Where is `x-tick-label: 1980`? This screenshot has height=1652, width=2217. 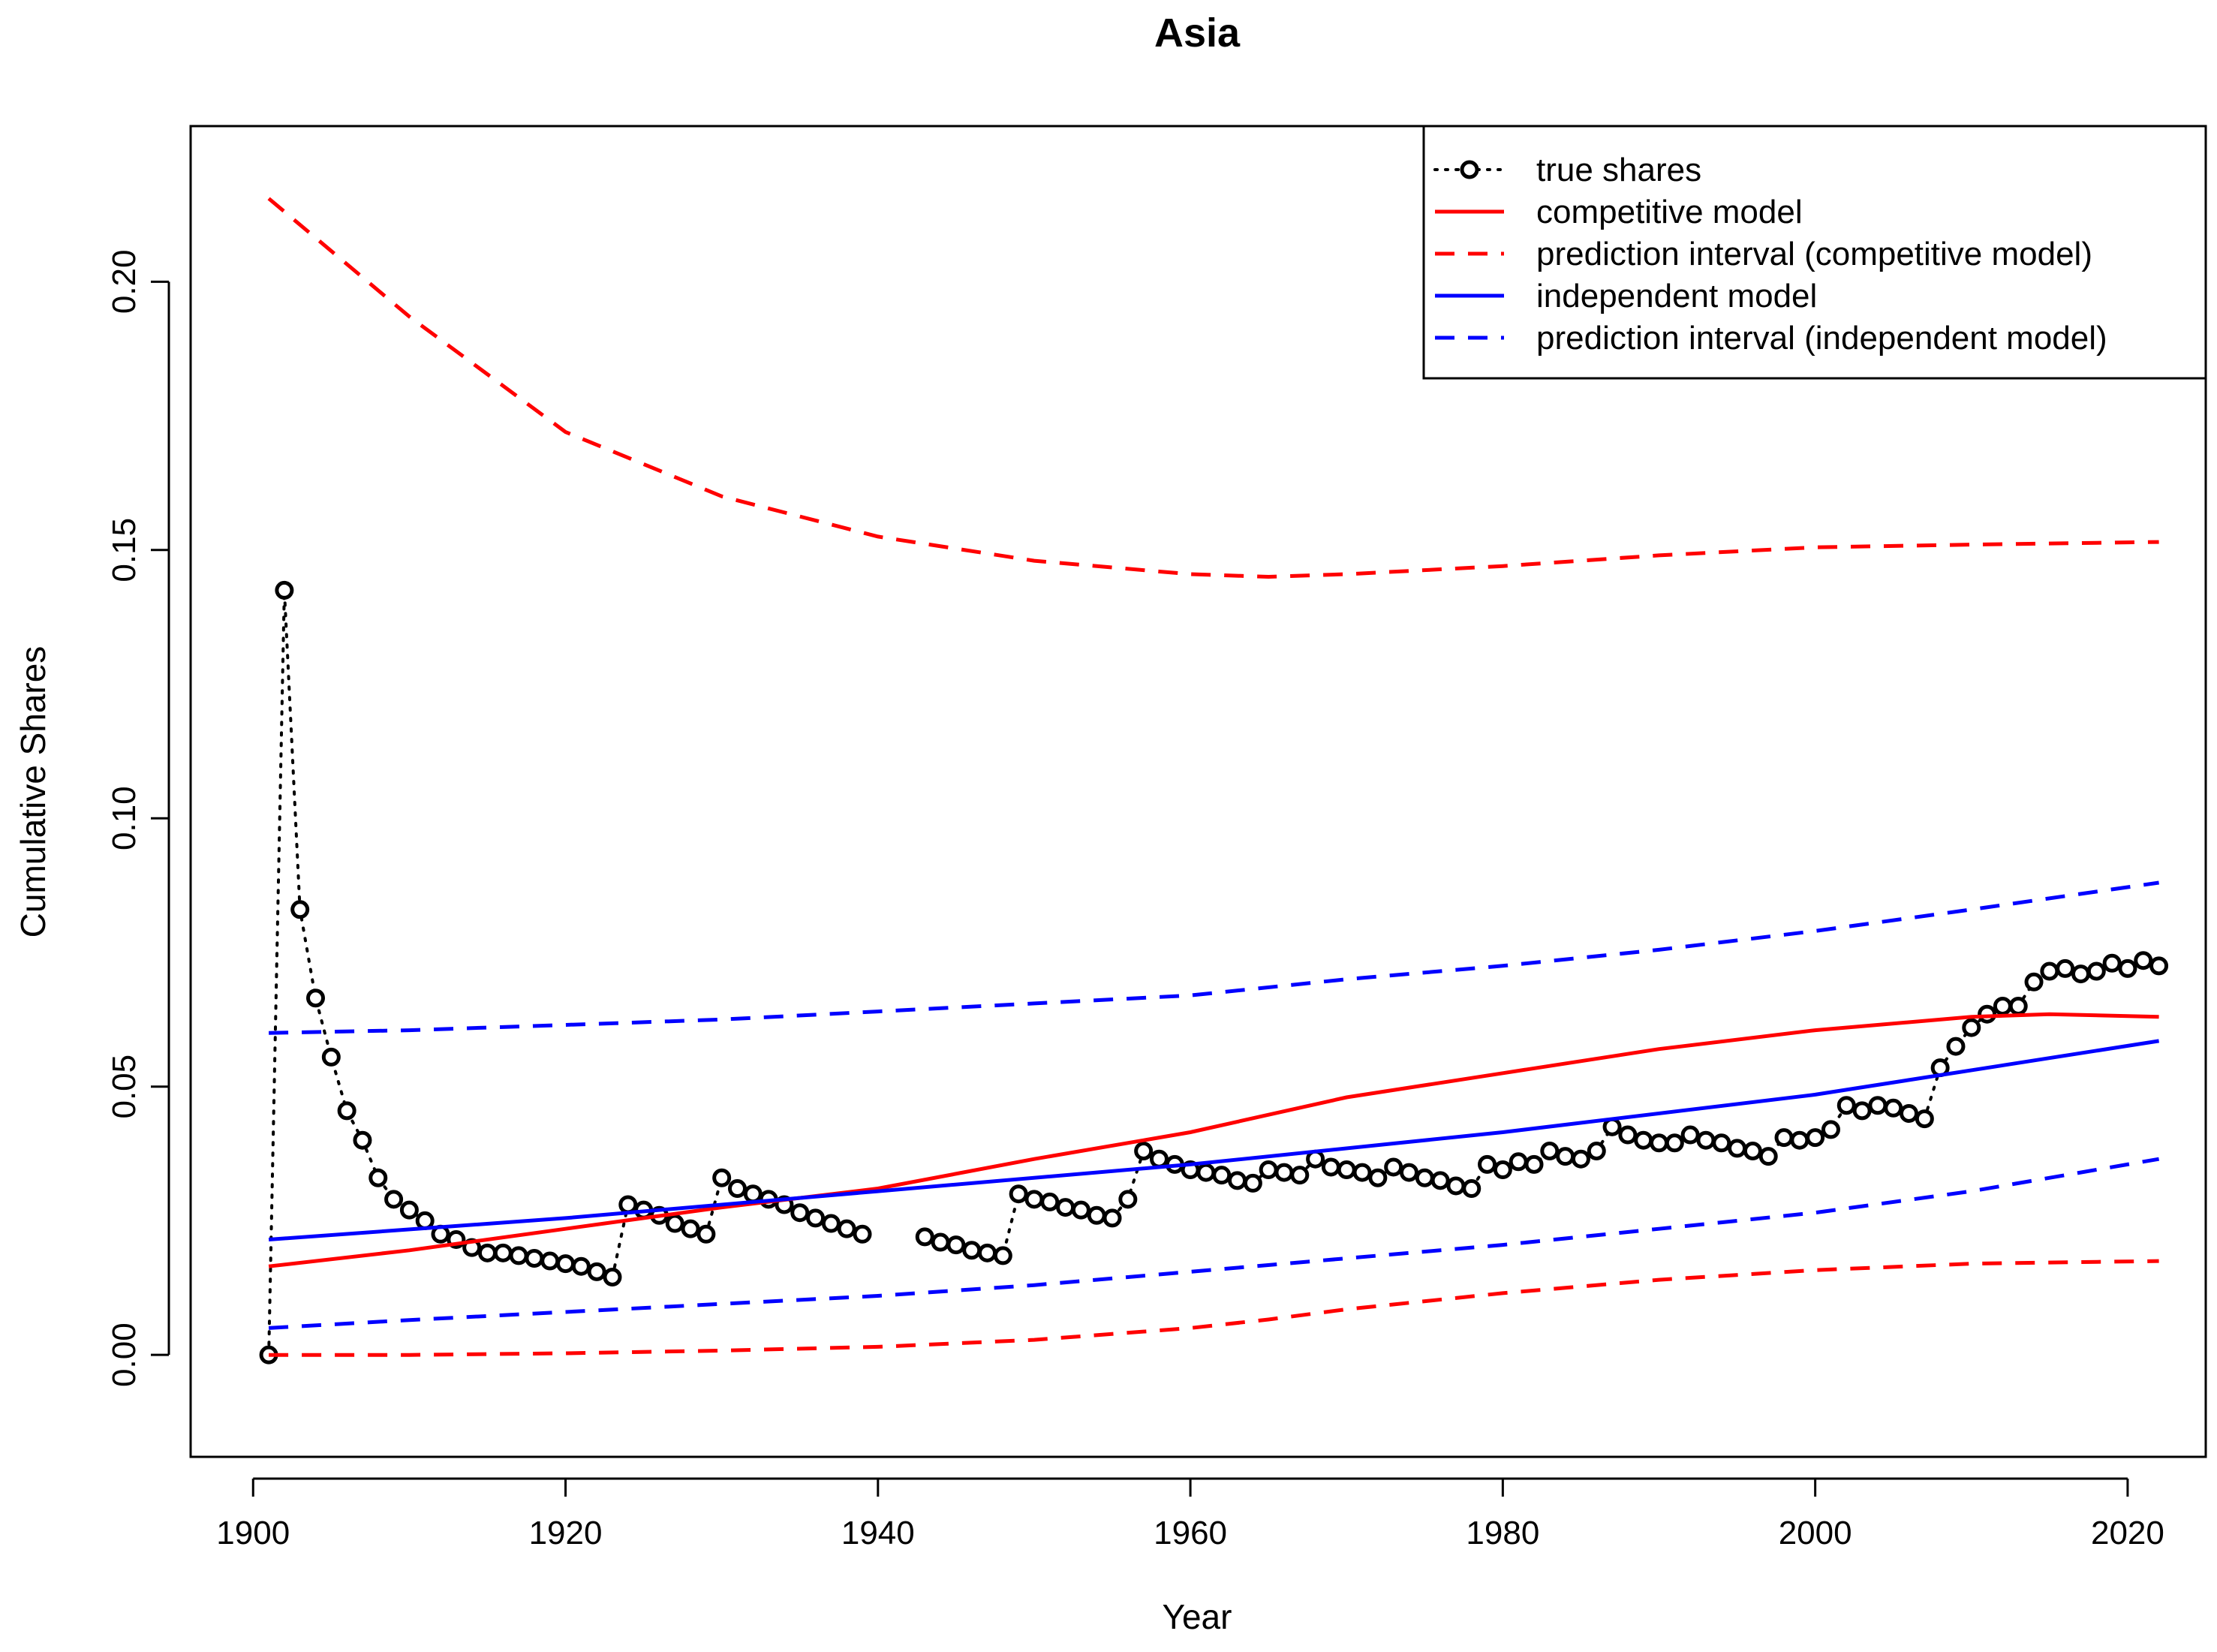 x-tick-label: 1980 is located at coordinates (1503, 1533).